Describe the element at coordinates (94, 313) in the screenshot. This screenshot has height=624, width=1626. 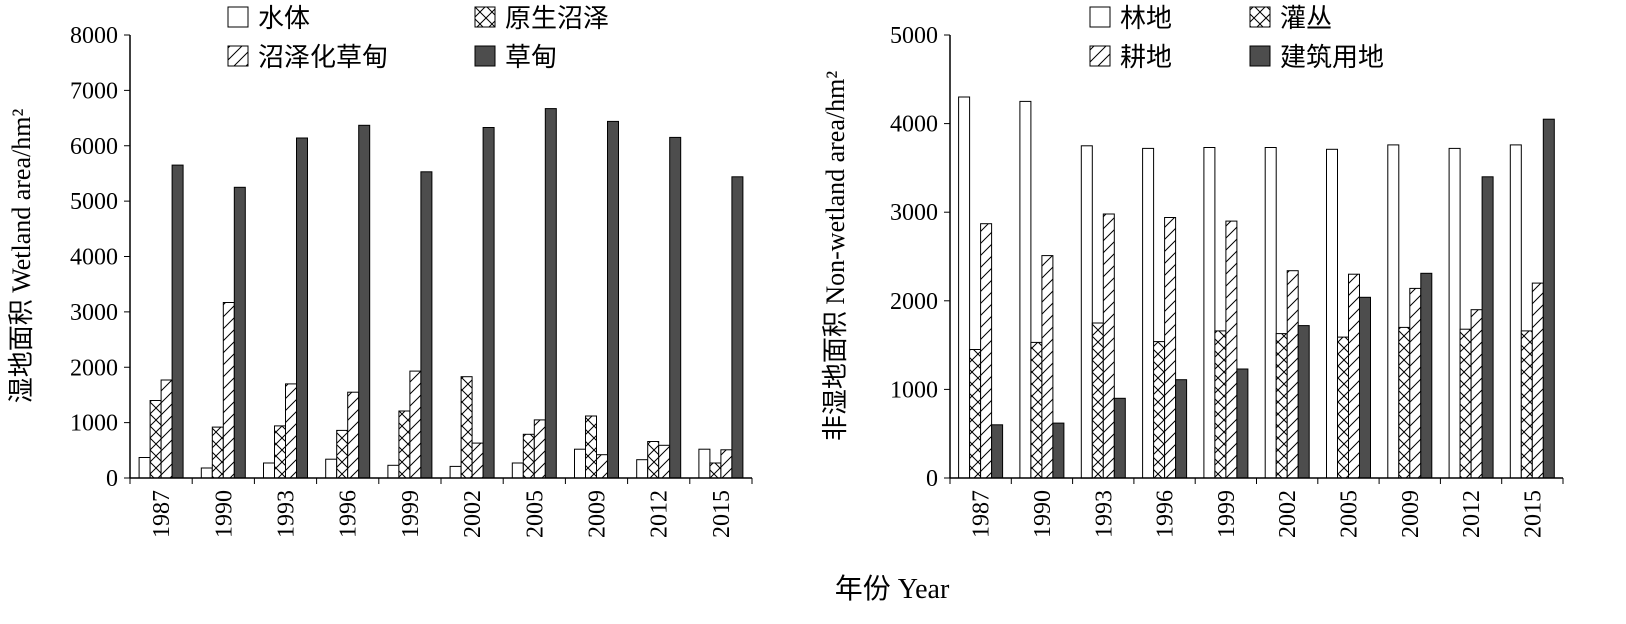
I see `left-y-tick-label: 3000` at that location.